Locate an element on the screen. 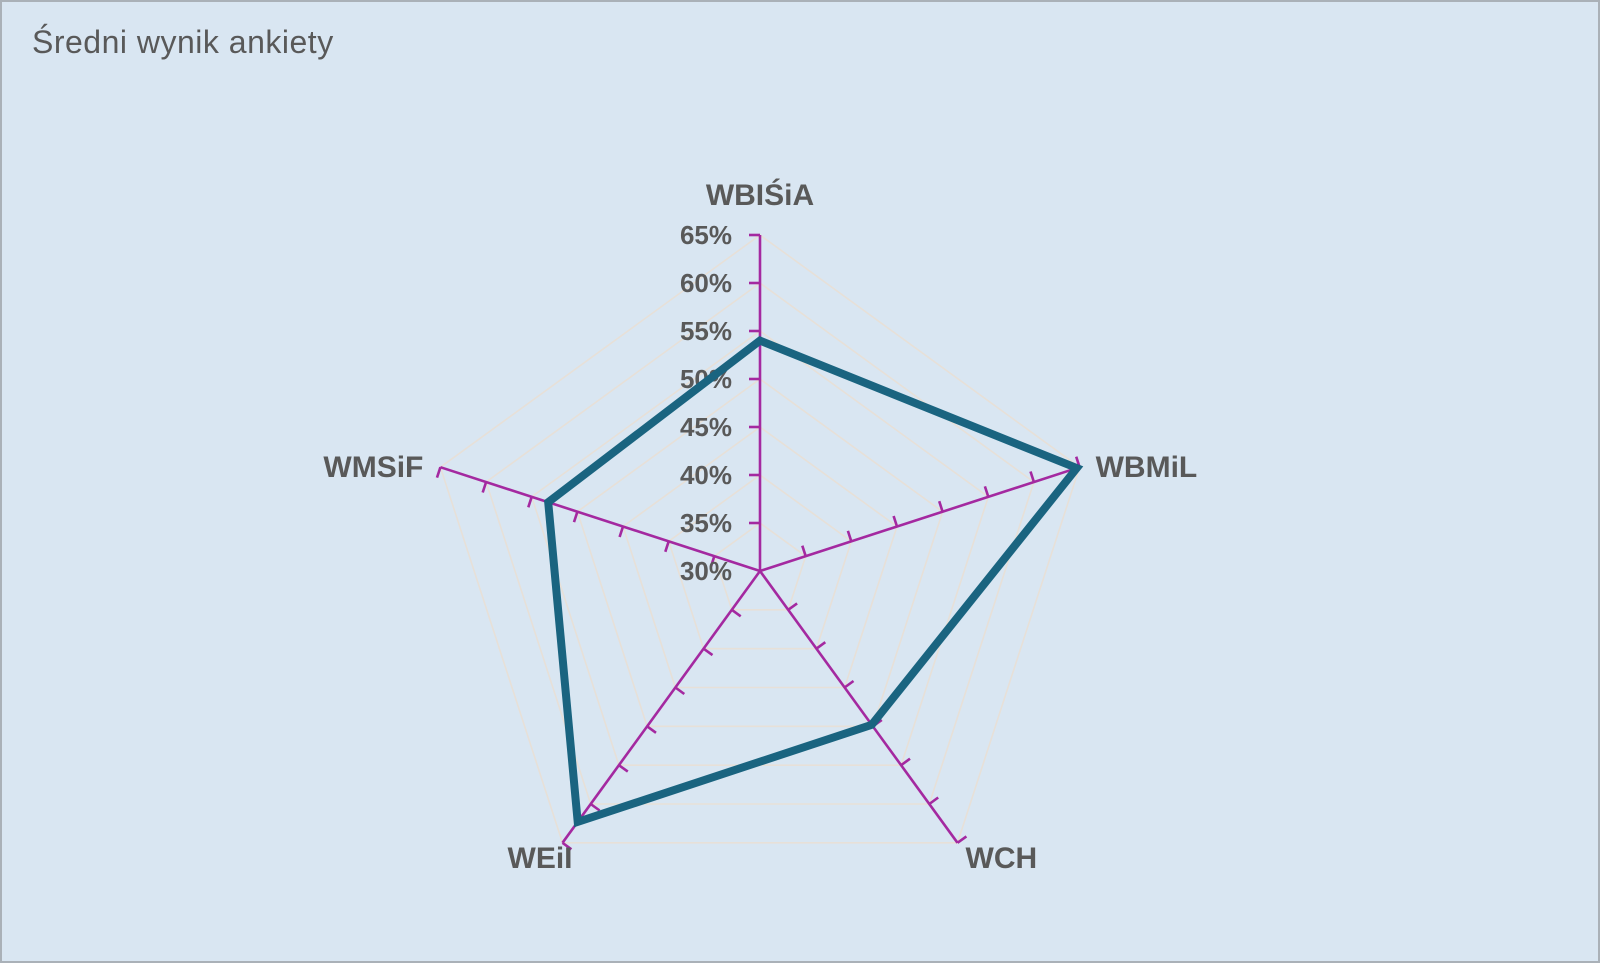 Image resolution: width=1600 pixels, height=963 pixels. axis-label-WMSiF: WMSiF is located at coordinates (373, 467).